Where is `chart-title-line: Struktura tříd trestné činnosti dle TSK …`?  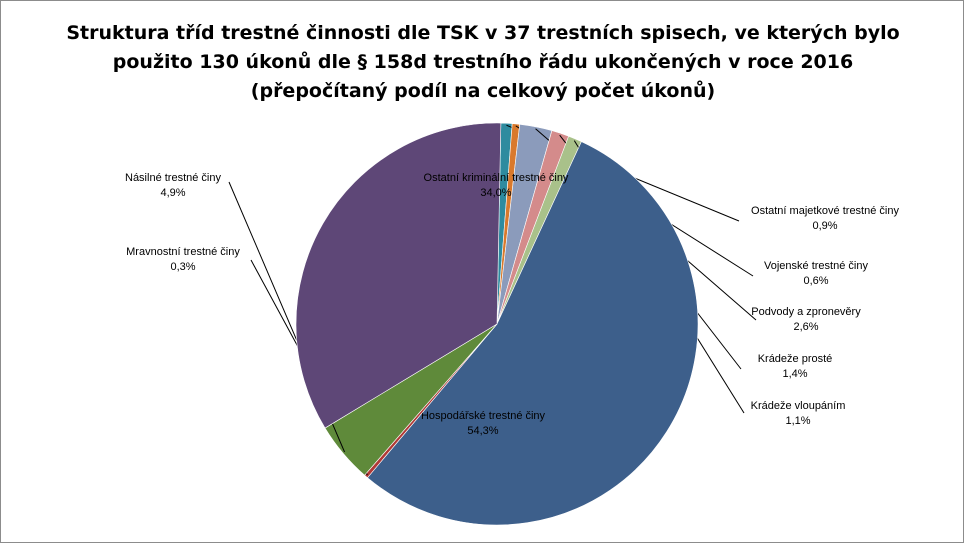
chart-title-line: Struktura tříd trestné činnosti dle TSK … is located at coordinates (483, 33).